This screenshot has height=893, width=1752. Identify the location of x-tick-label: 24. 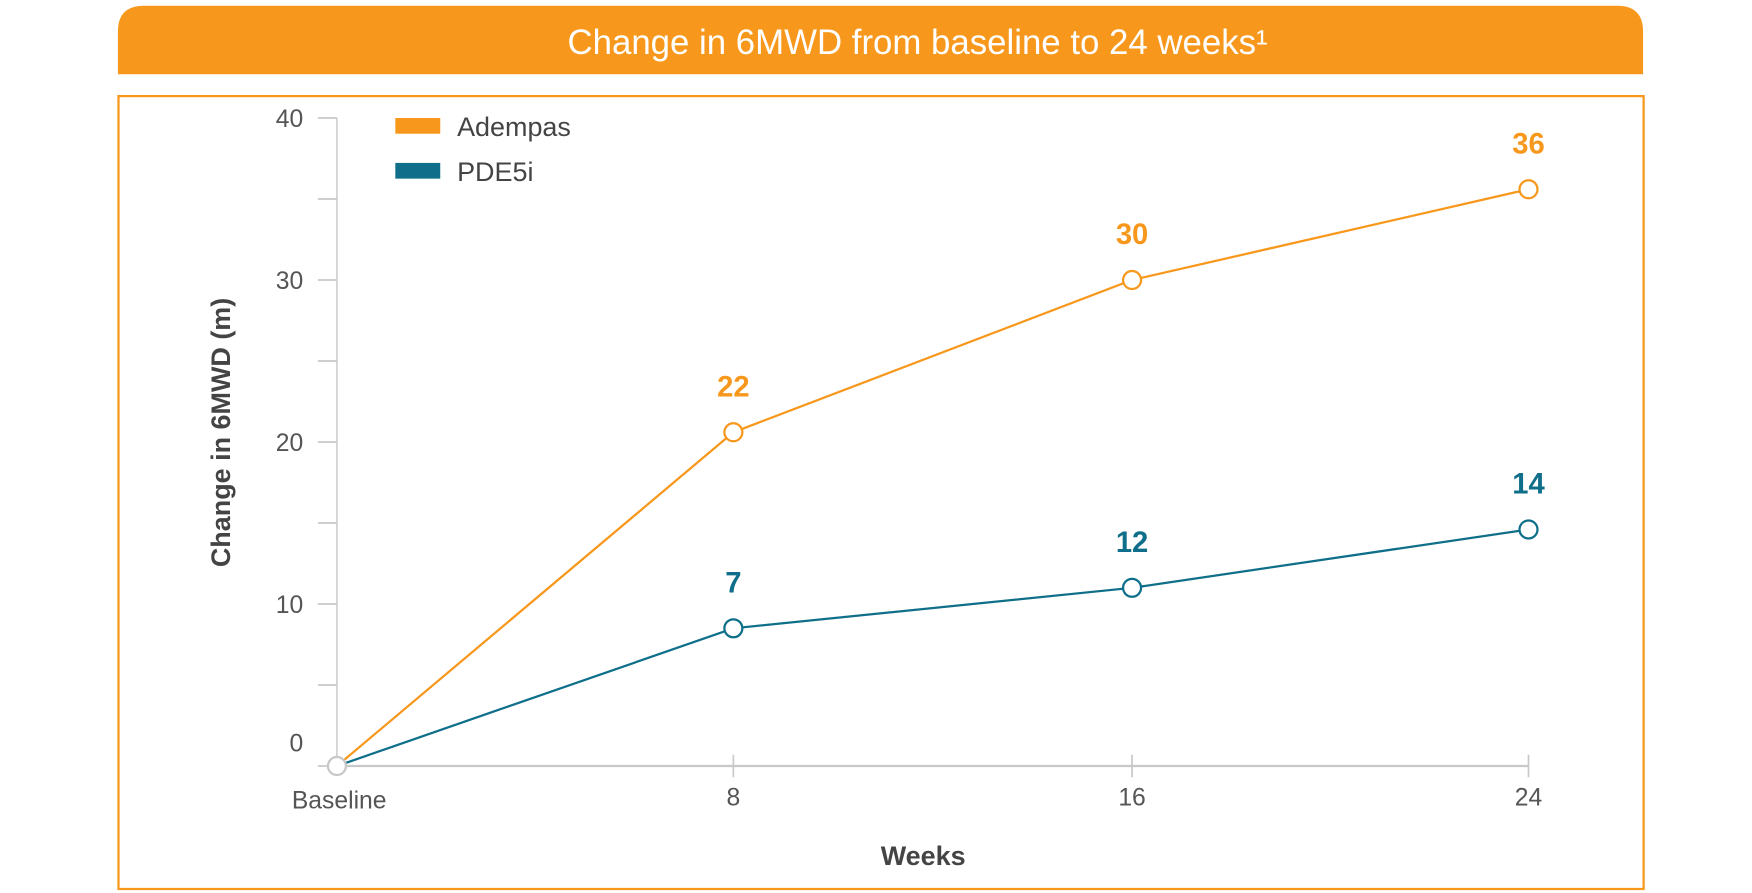
(1528, 797).